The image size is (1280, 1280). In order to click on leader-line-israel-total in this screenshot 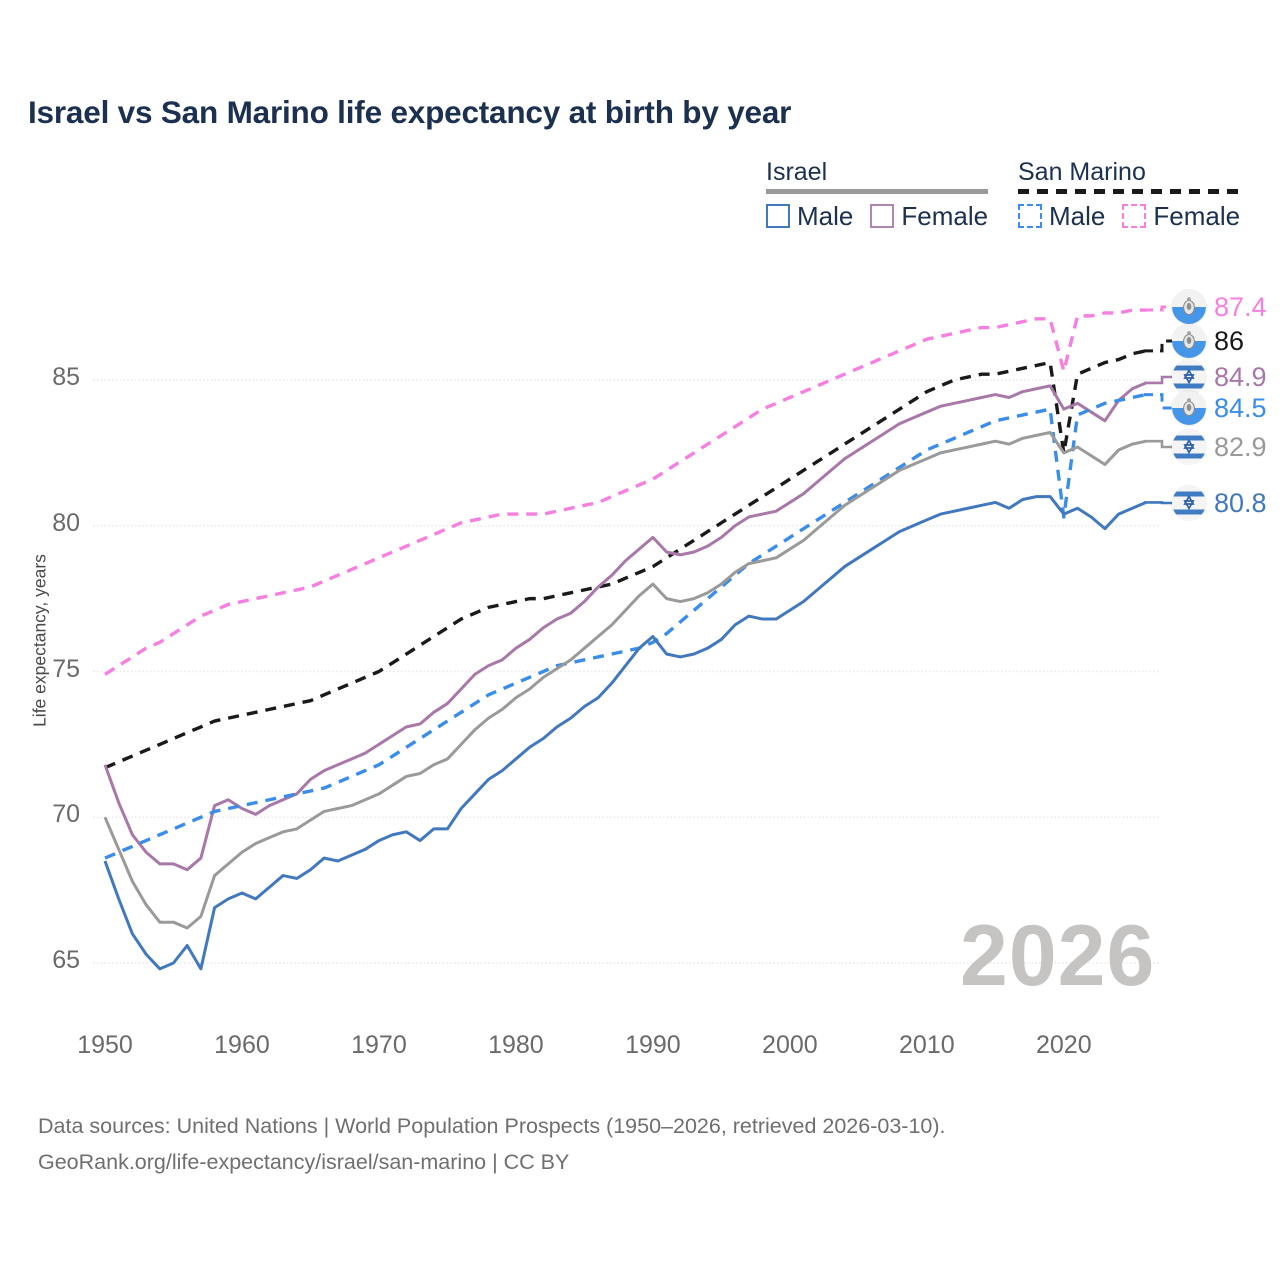, I will do `click(1158, 444)`.